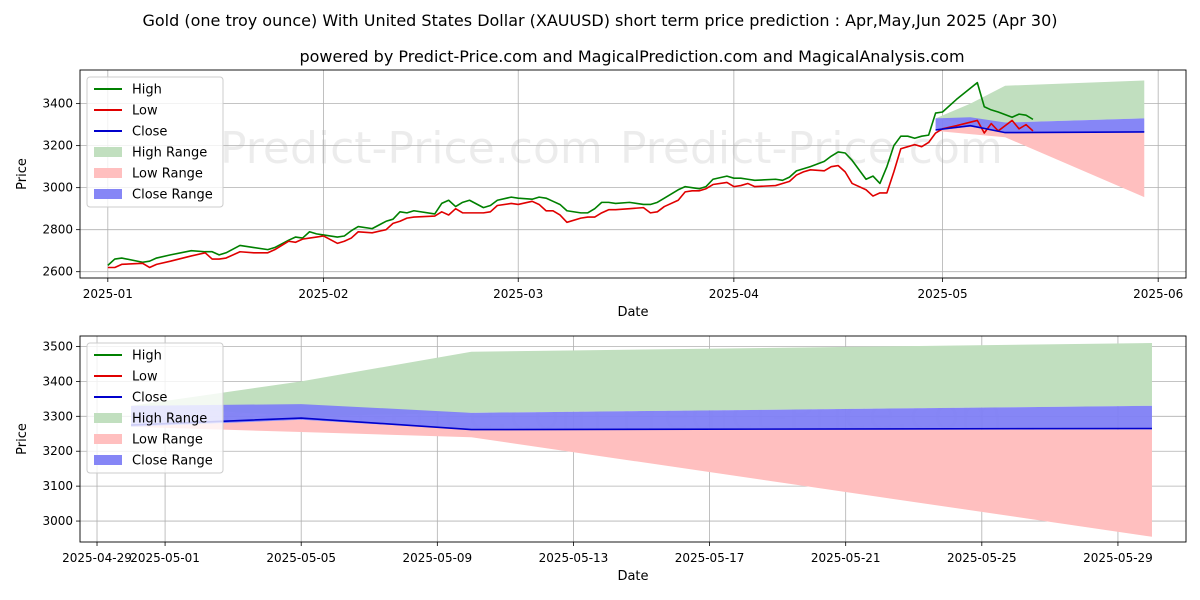 The height and width of the screenshot is (600, 1200). What do you see at coordinates (57, 230) in the screenshot?
I see `y-tick-label: 2800` at bounding box center [57, 230].